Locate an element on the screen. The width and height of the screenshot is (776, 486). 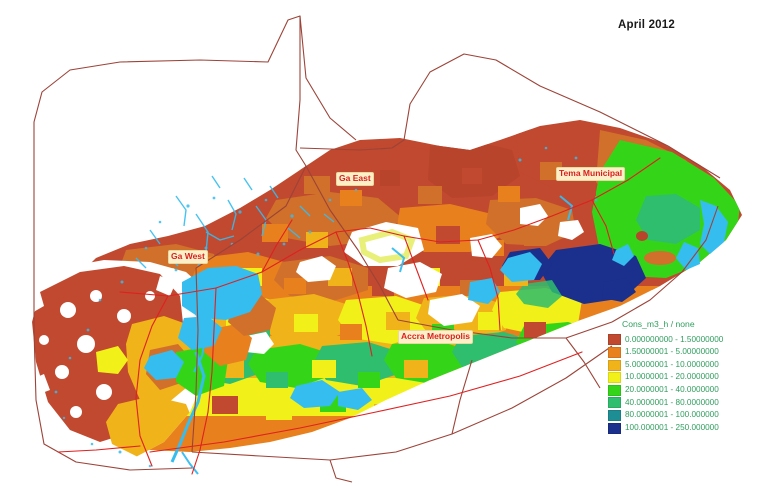
legend-row: 20.0000001 - 40.0000000 is located at coordinates (665, 390).